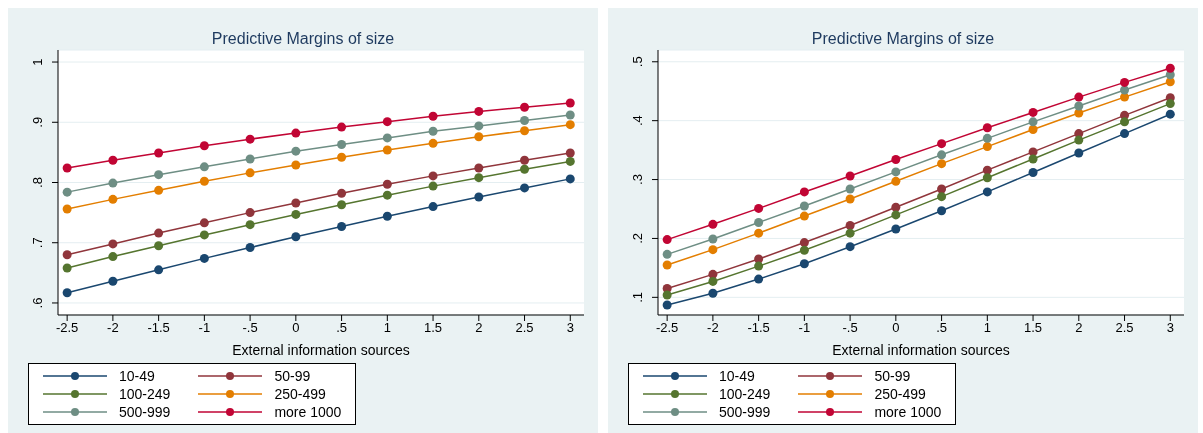 The height and width of the screenshot is (433, 1203). Describe the element at coordinates (145, 412) in the screenshot. I see `legend-label: 500-999` at that location.